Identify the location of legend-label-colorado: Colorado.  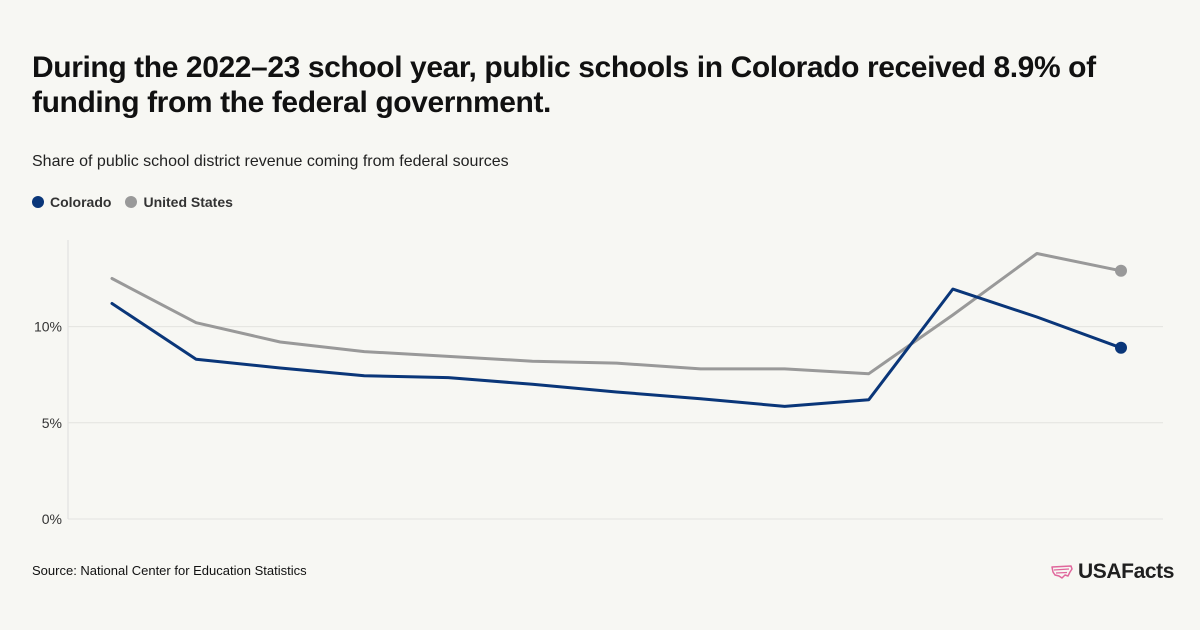
(81, 202).